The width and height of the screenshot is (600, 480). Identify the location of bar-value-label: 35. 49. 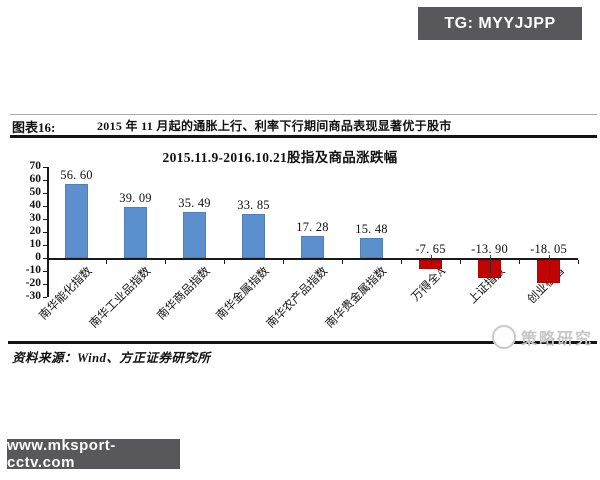
(194, 202).